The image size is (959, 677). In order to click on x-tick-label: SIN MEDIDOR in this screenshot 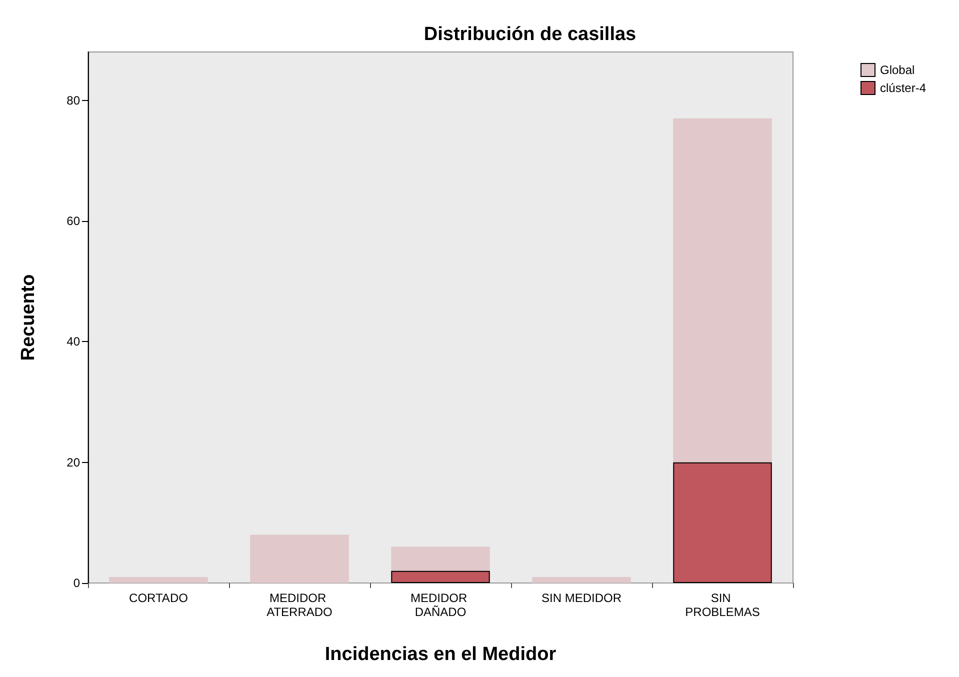, I will do `click(581, 598)`.